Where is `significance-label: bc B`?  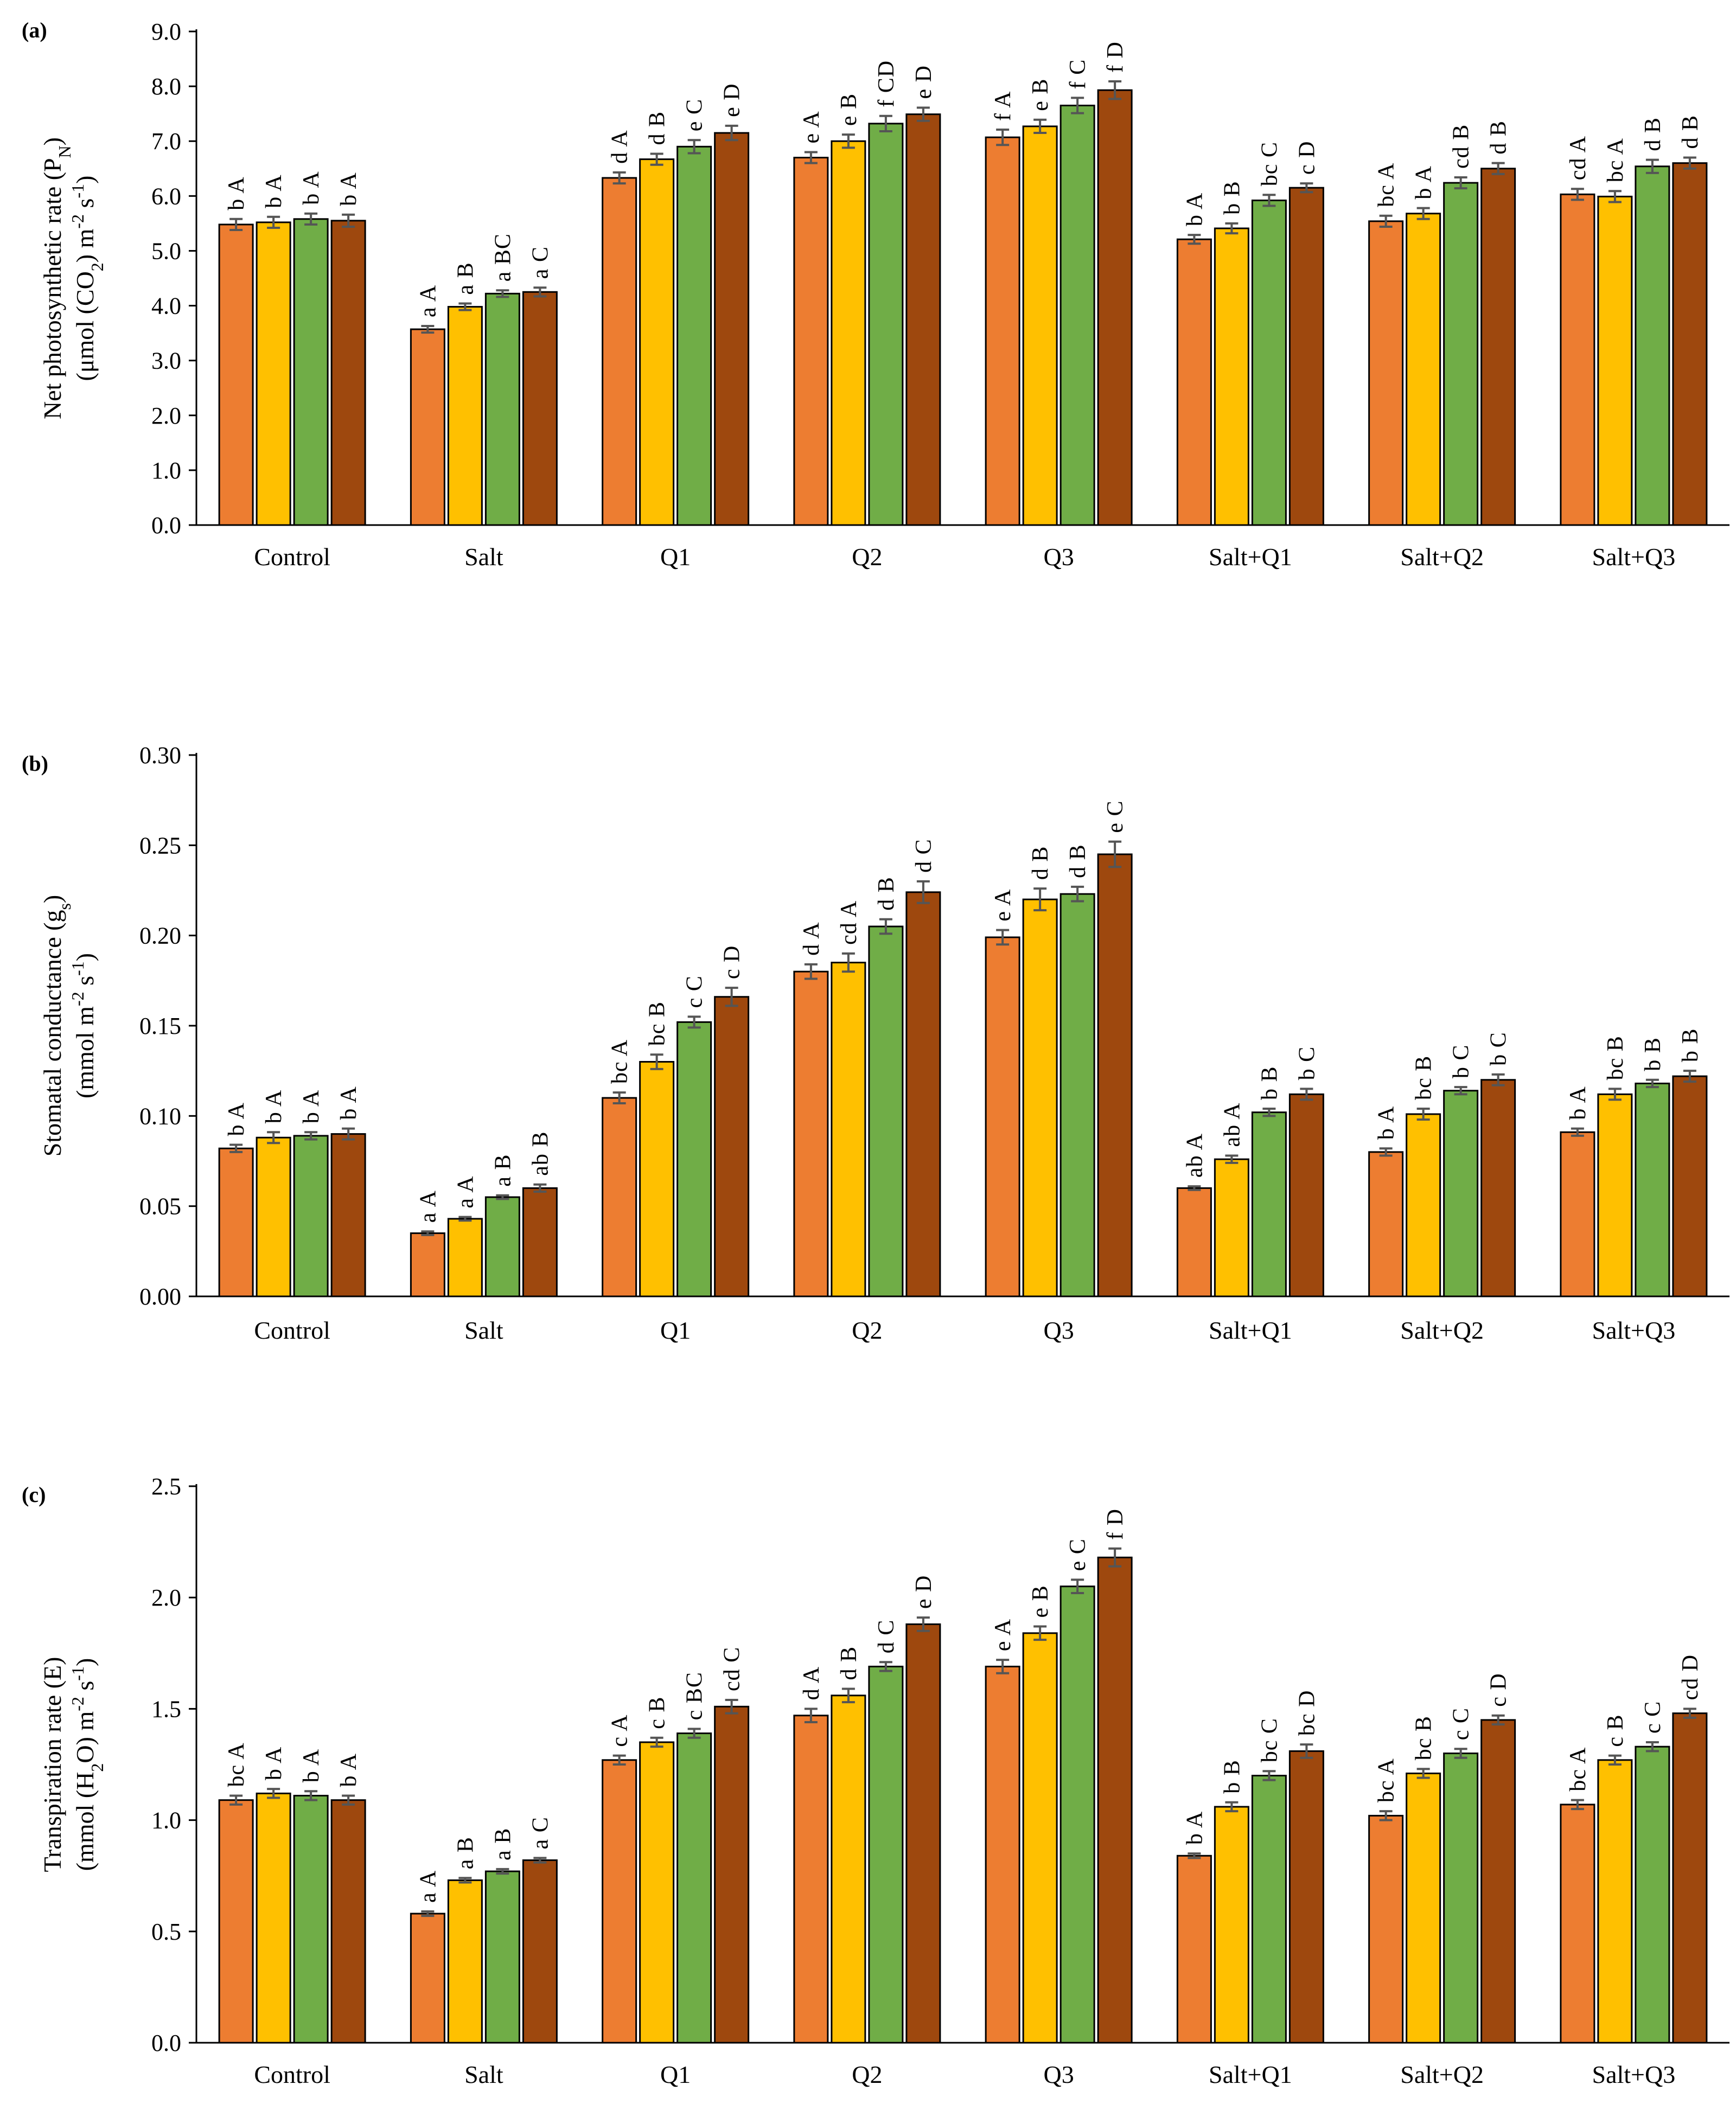
significance-label: bc B is located at coordinates (1424, 1738).